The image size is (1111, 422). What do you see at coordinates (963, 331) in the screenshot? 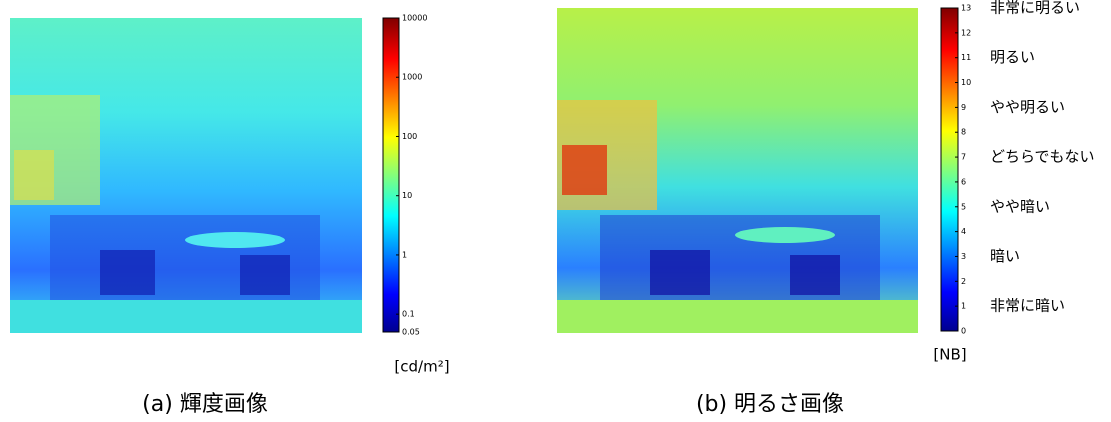
I see `tick-label: 0` at bounding box center [963, 331].